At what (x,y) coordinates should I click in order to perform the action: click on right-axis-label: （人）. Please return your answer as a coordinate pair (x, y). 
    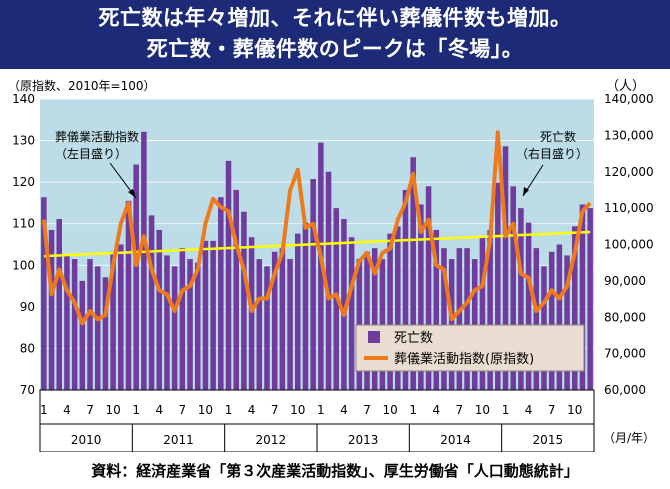
    Looking at the image, I should click on (625, 86).